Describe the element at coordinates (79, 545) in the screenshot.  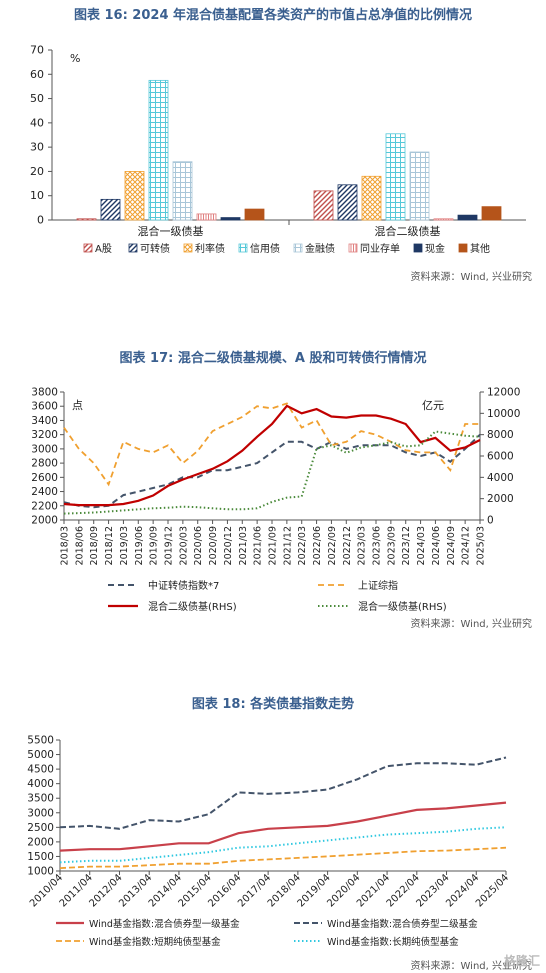
I see `x-tick-label: 2018/06` at that location.